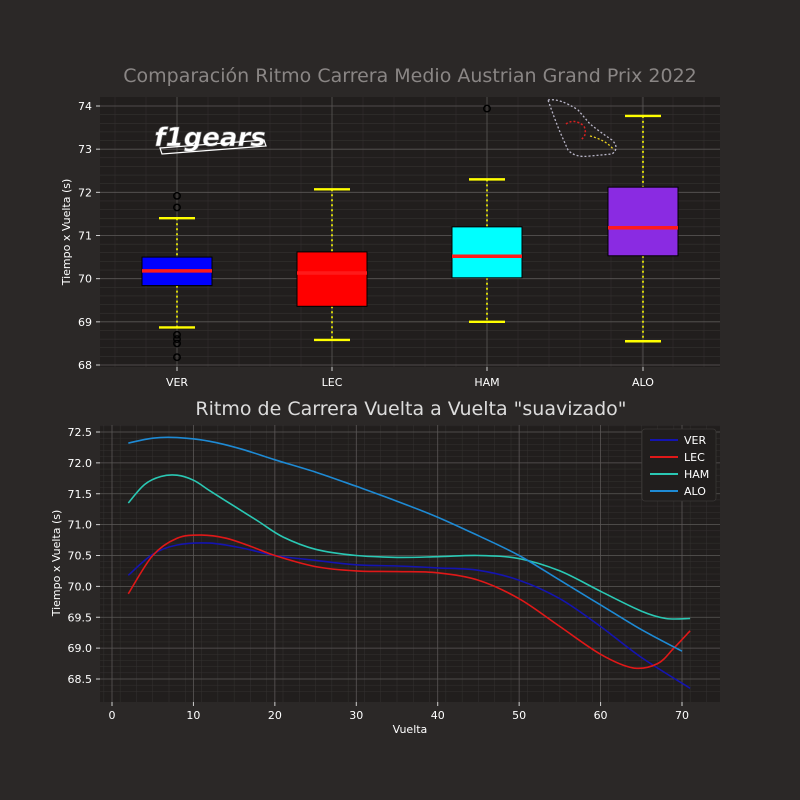 This screenshot has width=800, height=800. Describe the element at coordinates (80, 463) in the screenshot. I see `y-tick-label: 72.0` at that location.